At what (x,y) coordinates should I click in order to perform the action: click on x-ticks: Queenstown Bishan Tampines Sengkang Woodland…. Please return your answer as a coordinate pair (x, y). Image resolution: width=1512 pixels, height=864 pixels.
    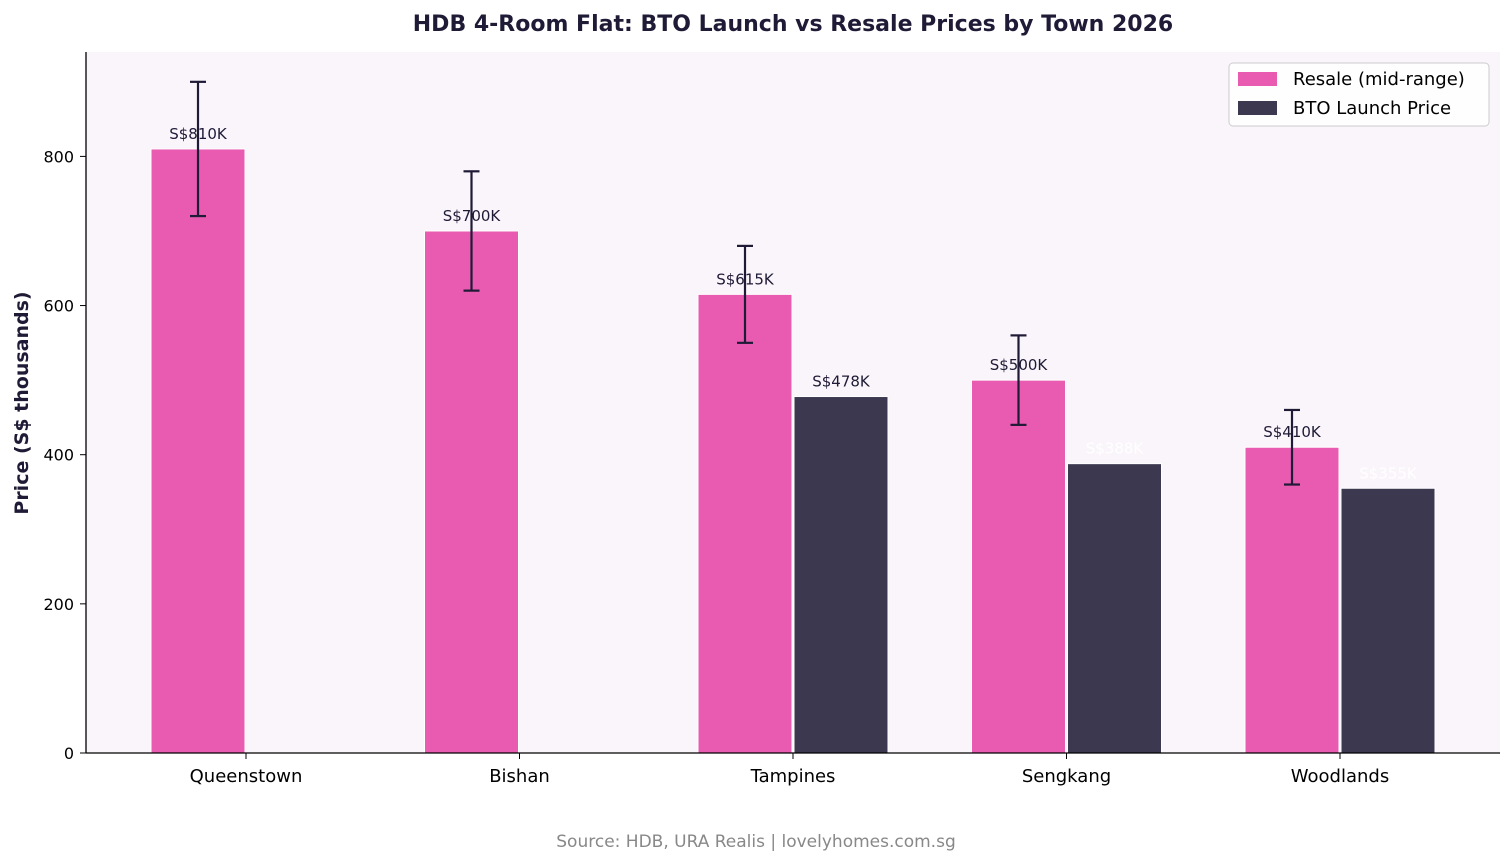
    Looking at the image, I should click on (789, 770).